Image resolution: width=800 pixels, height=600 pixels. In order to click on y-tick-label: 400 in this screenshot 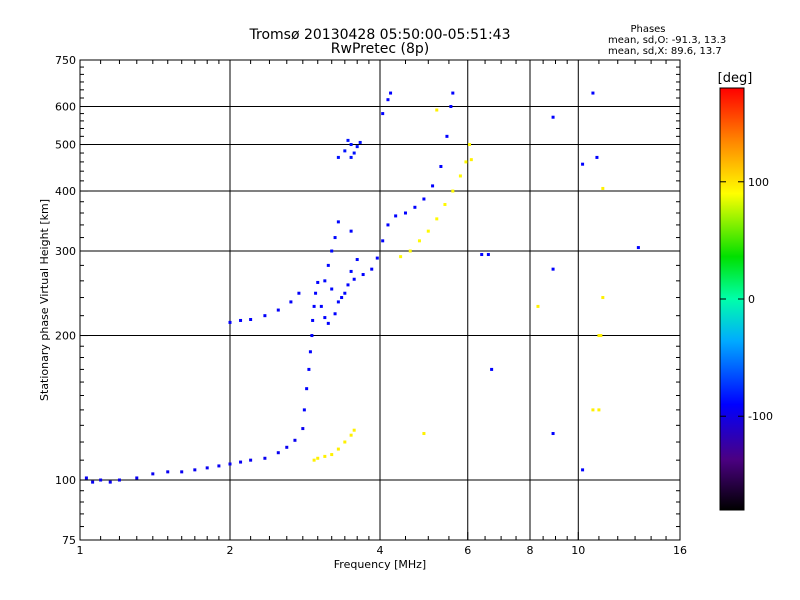, I will do `click(65, 191)`.